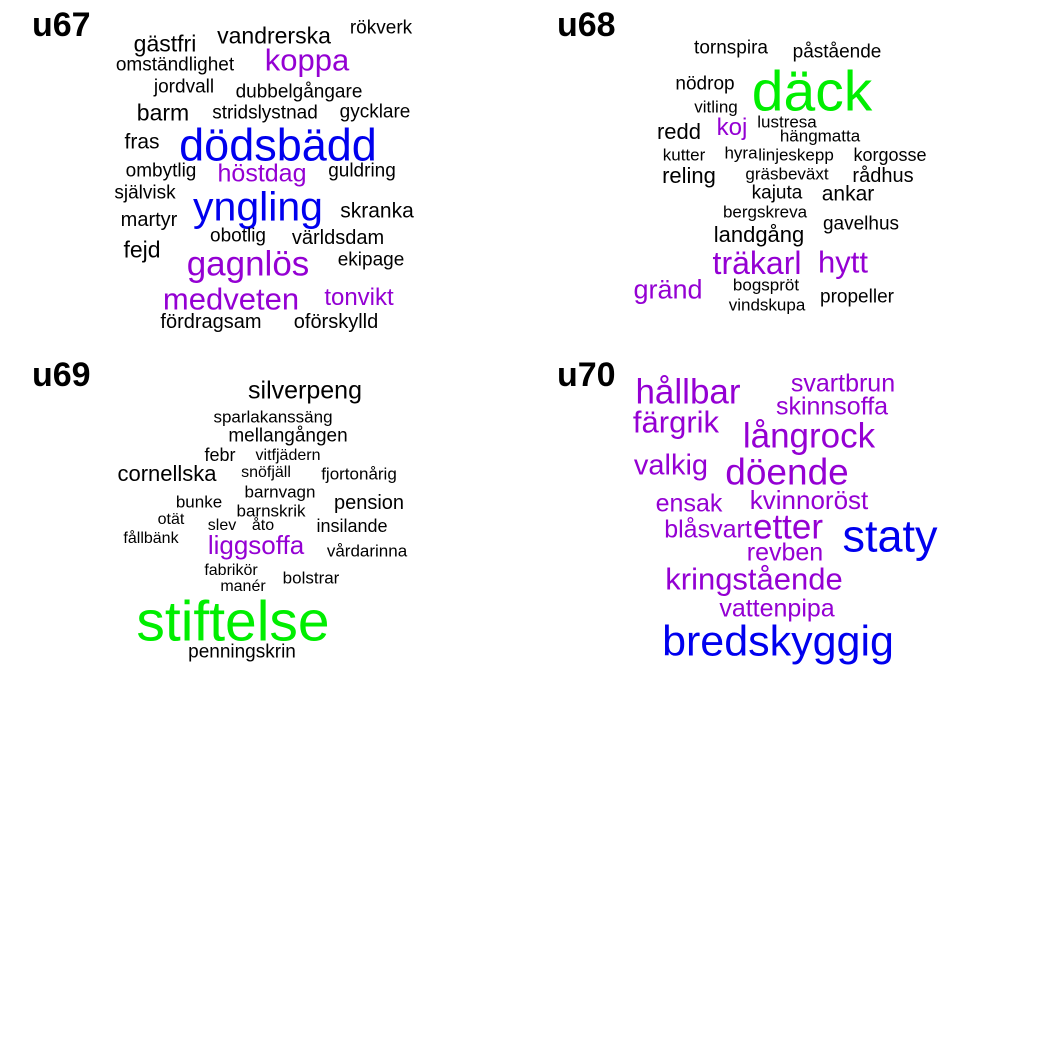  Describe the element at coordinates (265, 113) in the screenshot. I see `cloud-word: stridslystnad` at that location.